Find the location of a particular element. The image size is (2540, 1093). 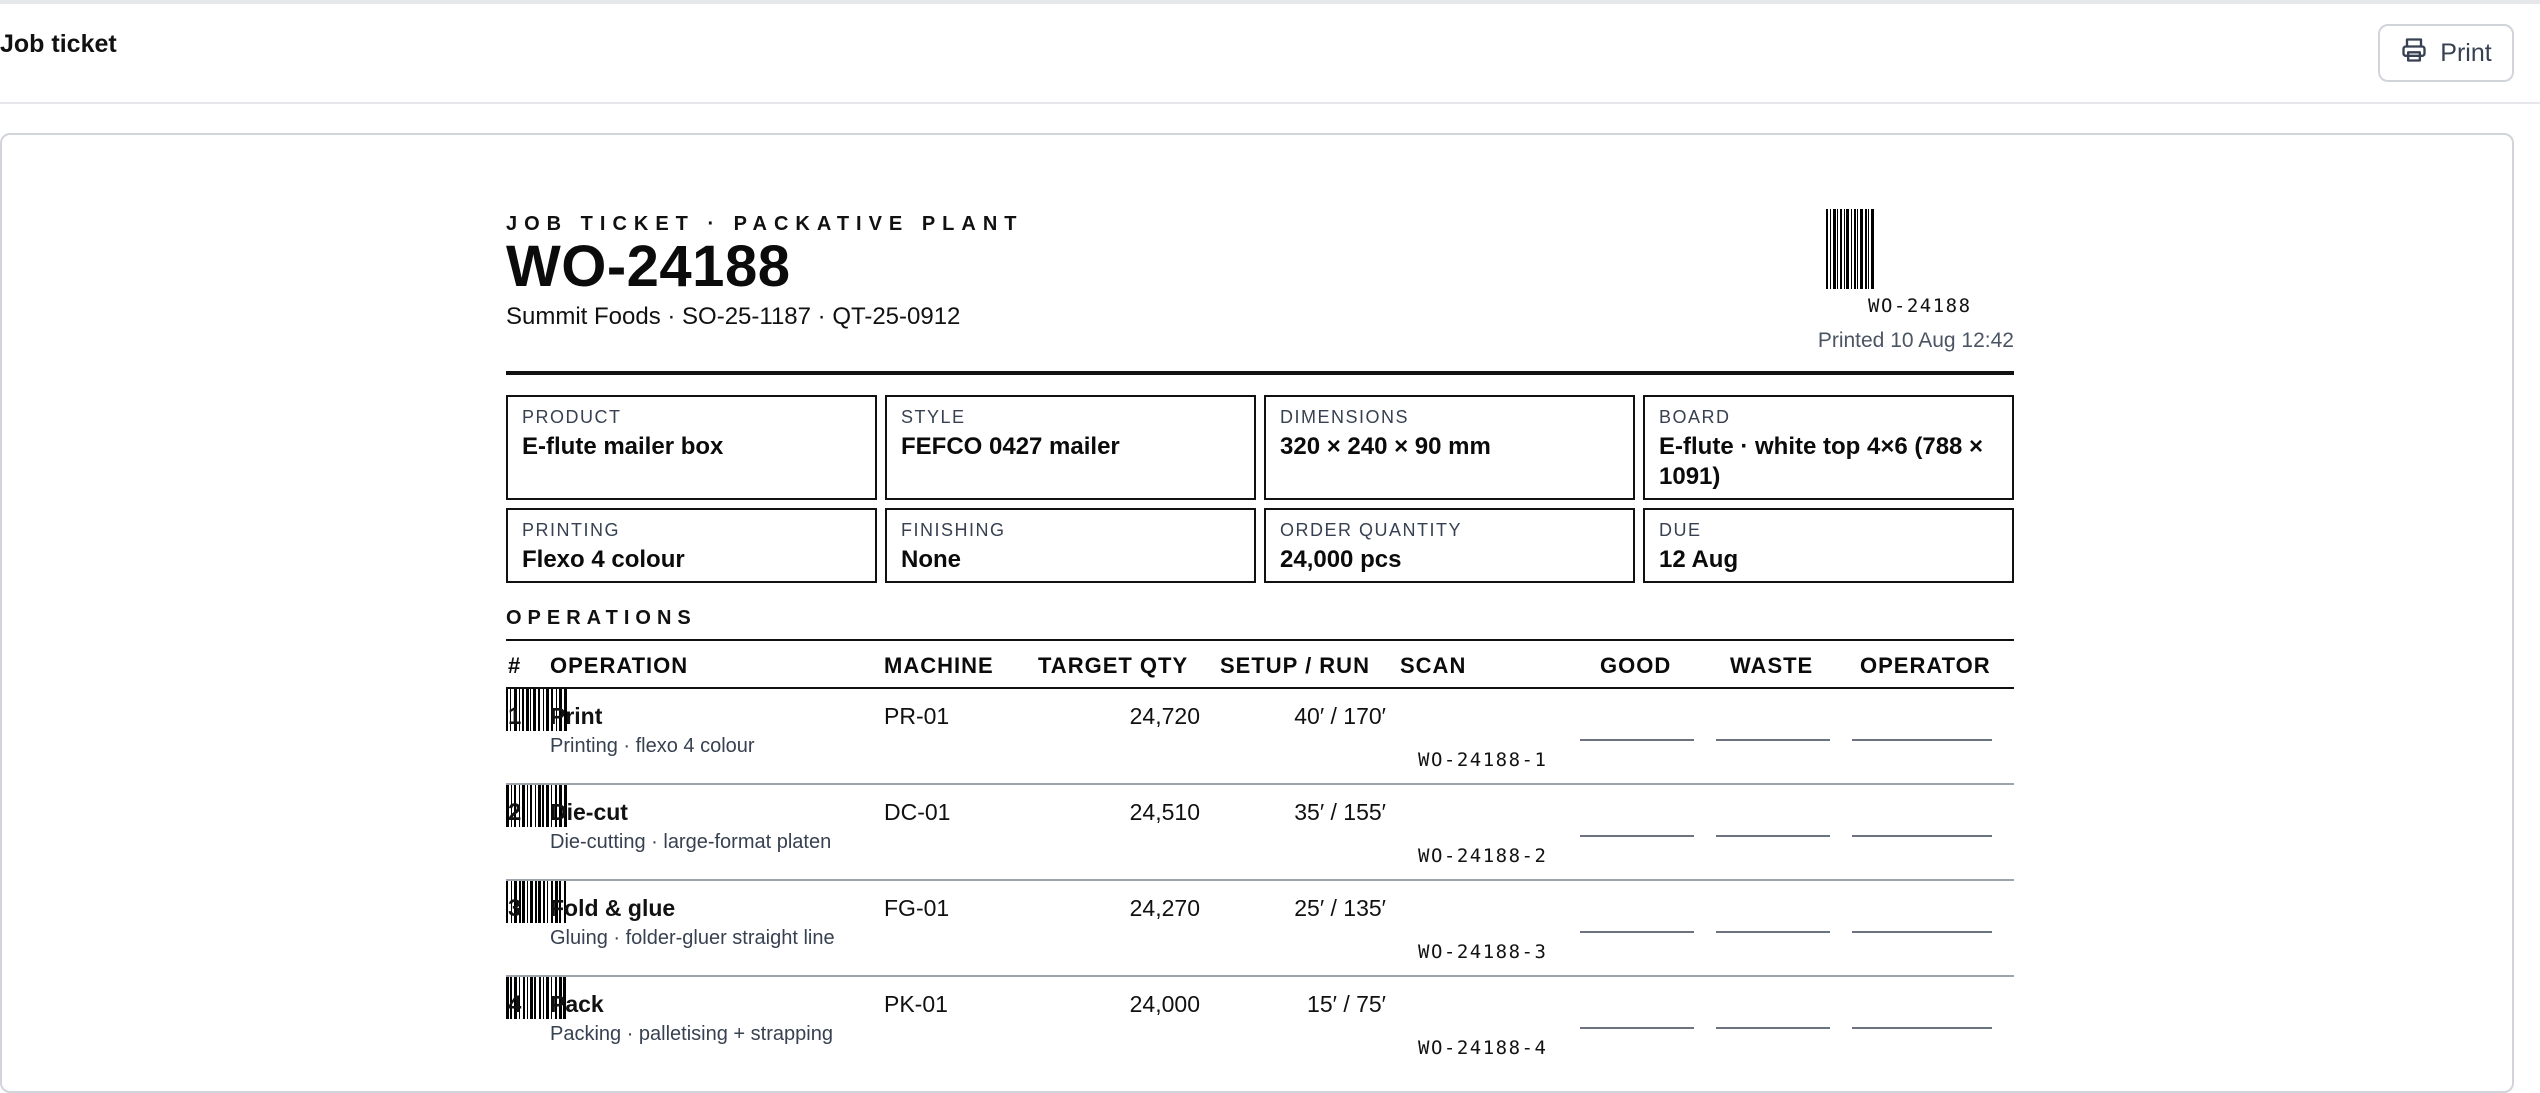

spec-value: 12 Aug is located at coordinates (1699, 559).